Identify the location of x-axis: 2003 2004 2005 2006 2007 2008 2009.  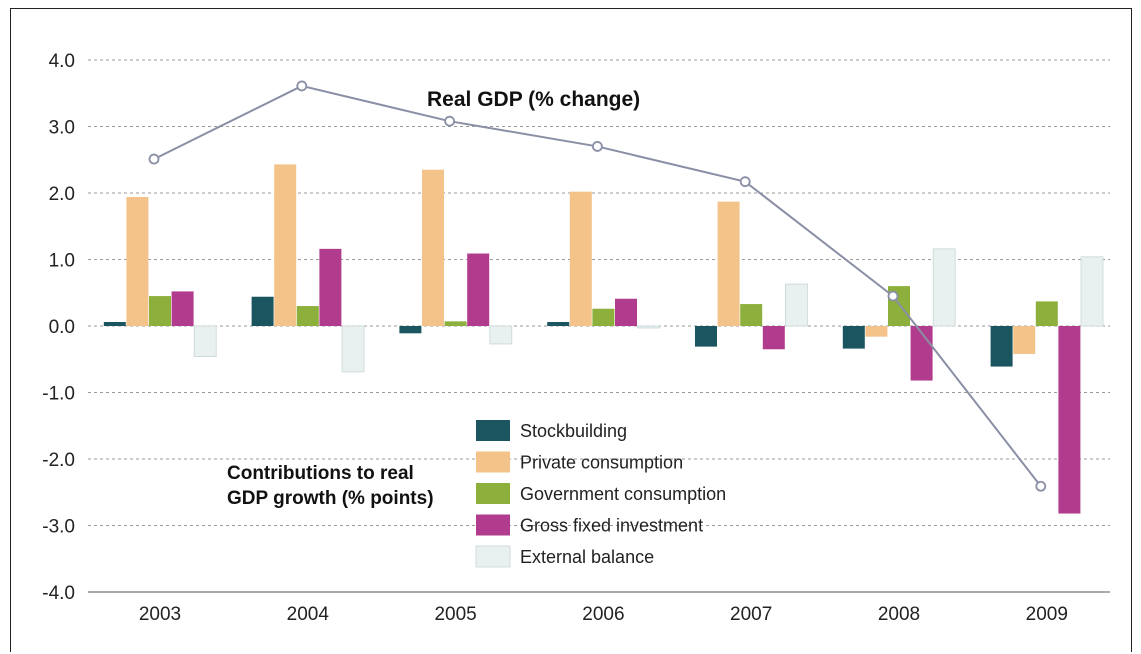
(599, 608).